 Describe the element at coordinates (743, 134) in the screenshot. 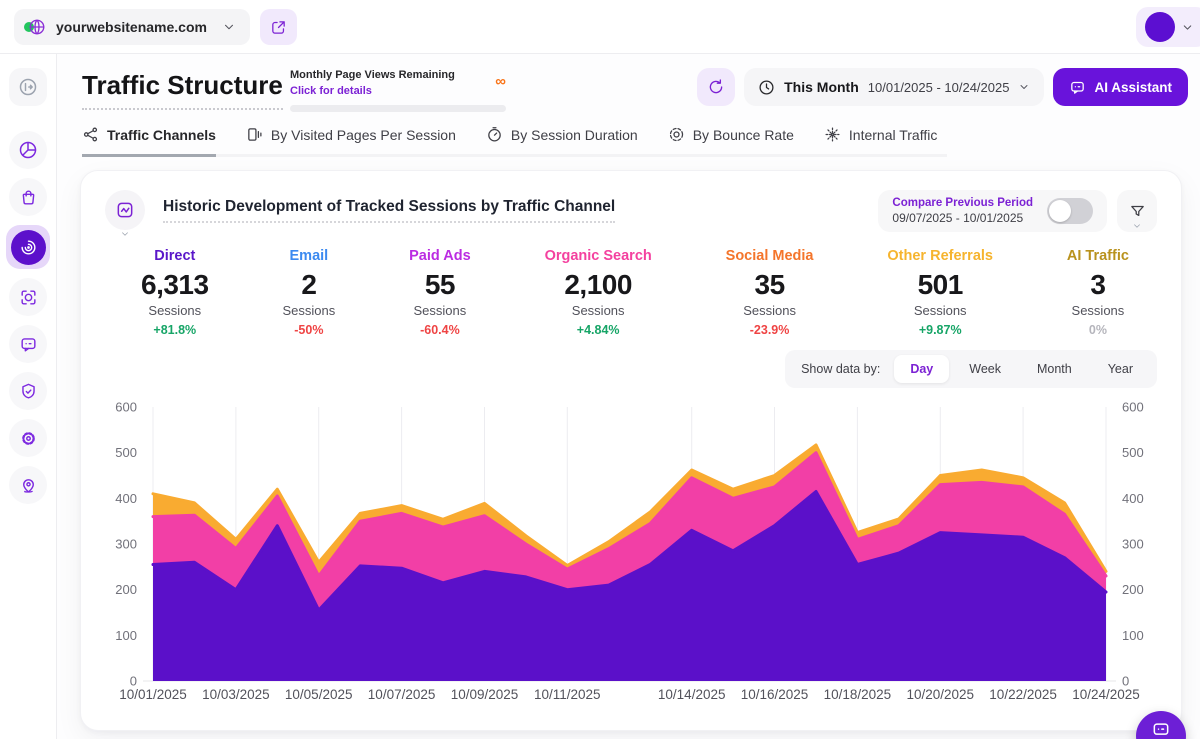

I see `tab-label: By Bounce Rate` at that location.